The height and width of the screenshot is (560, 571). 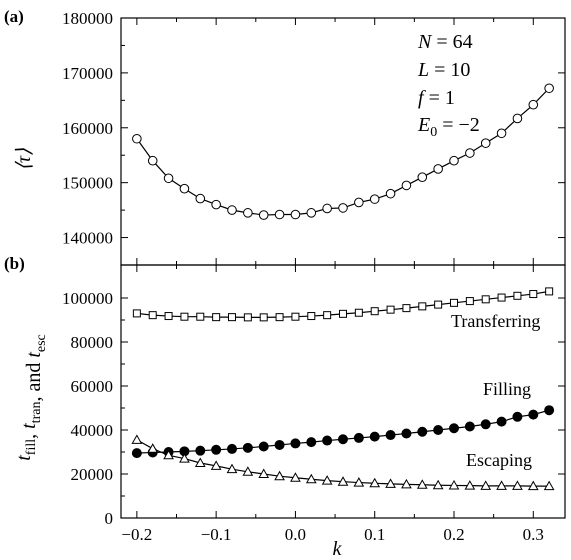 I want to click on x-tick-label: 0.1, so click(x=374, y=534).